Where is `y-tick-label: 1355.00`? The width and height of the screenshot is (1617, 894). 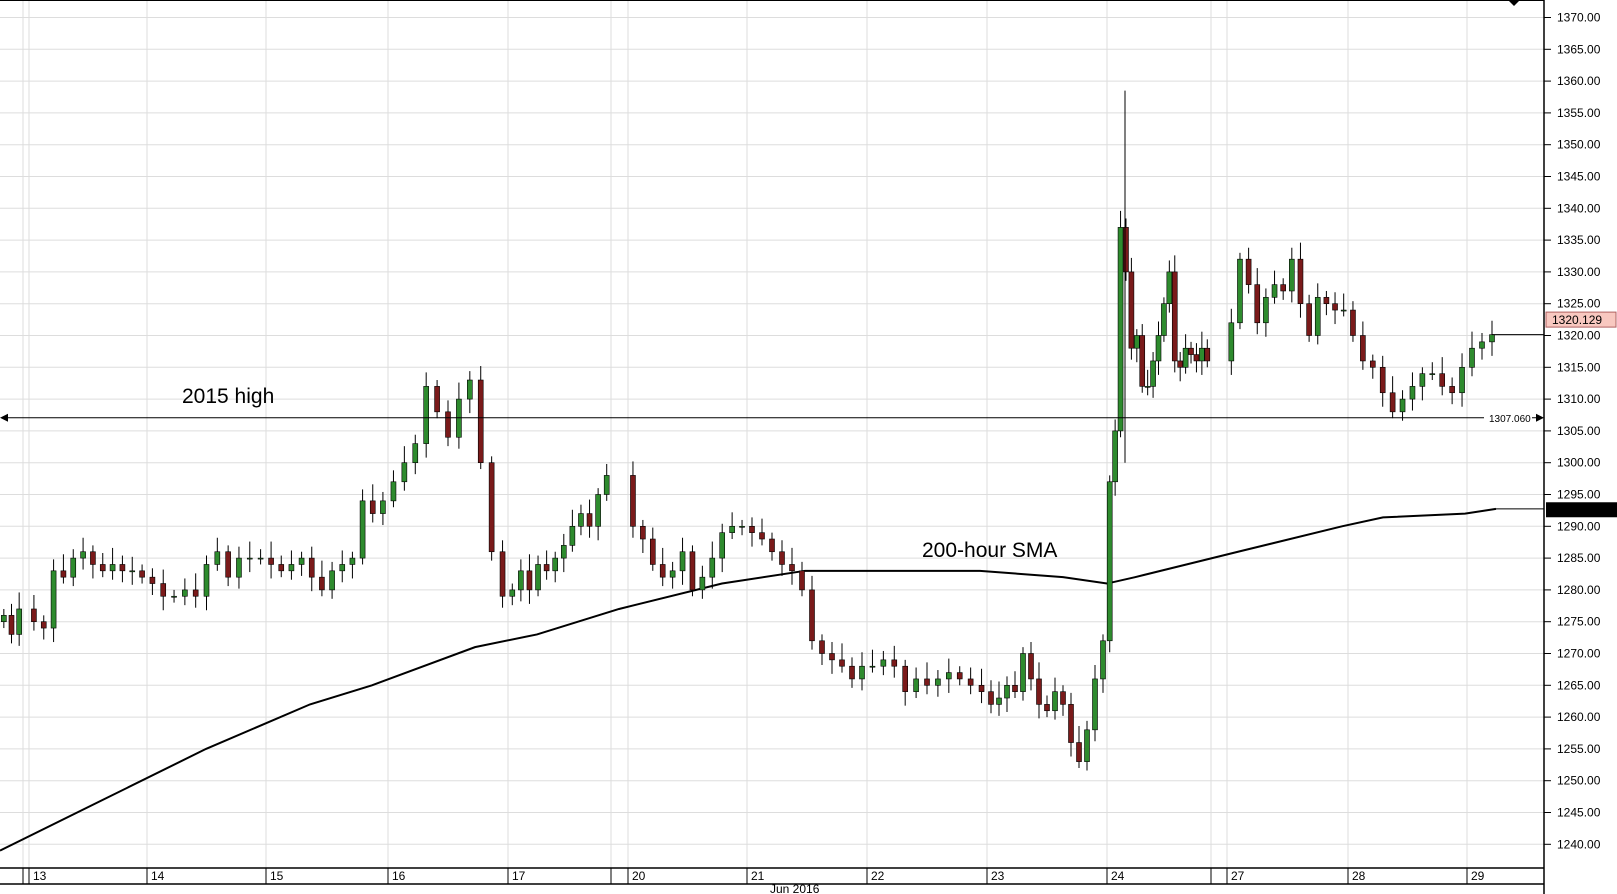
y-tick-label: 1355.00 is located at coordinates (1579, 113).